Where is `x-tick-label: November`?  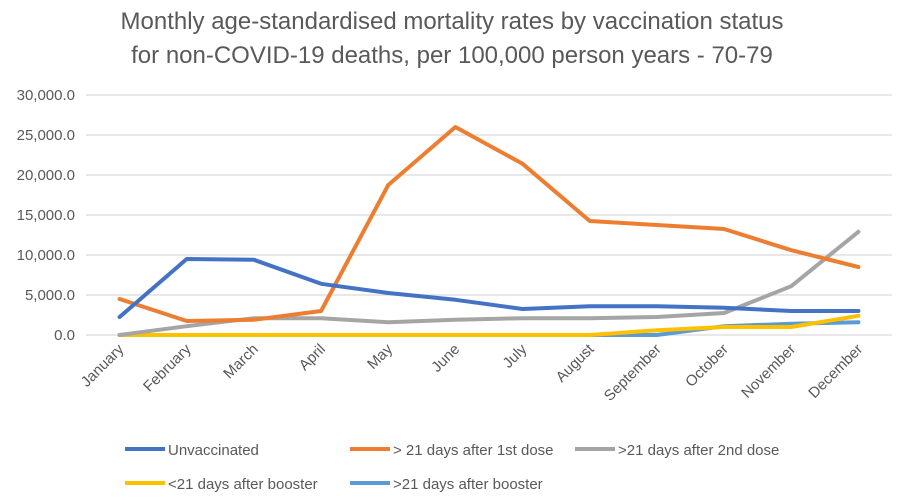
x-tick-label: November is located at coordinates (768, 371).